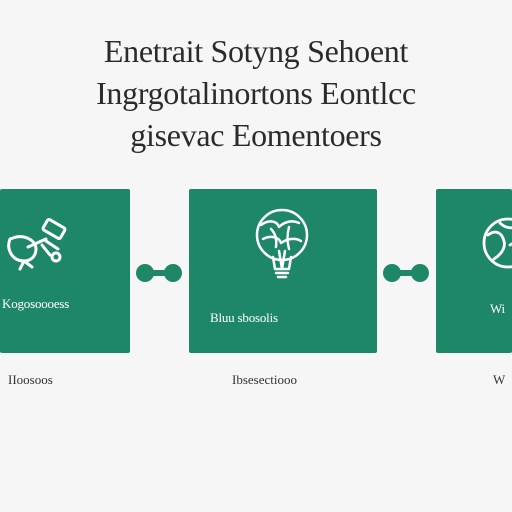  What do you see at coordinates (474, 271) in the screenshot?
I see `step-card-3: Wi` at bounding box center [474, 271].